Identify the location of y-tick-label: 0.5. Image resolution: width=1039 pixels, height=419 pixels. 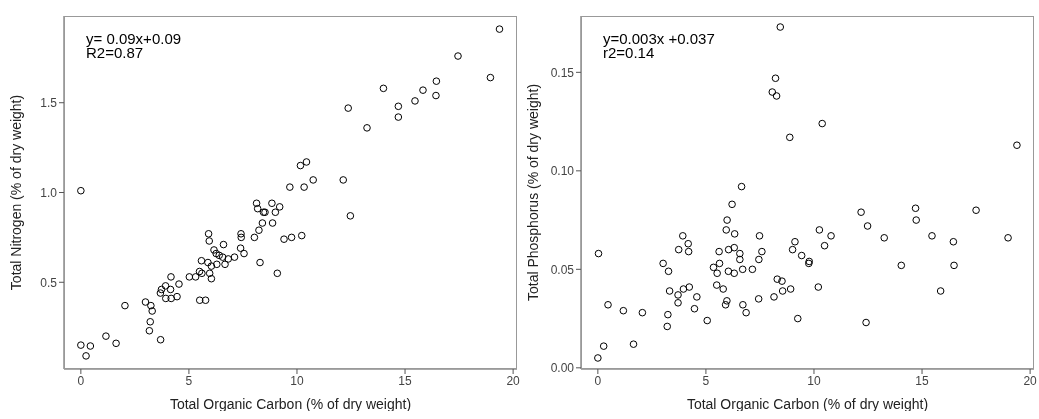
(49, 282).